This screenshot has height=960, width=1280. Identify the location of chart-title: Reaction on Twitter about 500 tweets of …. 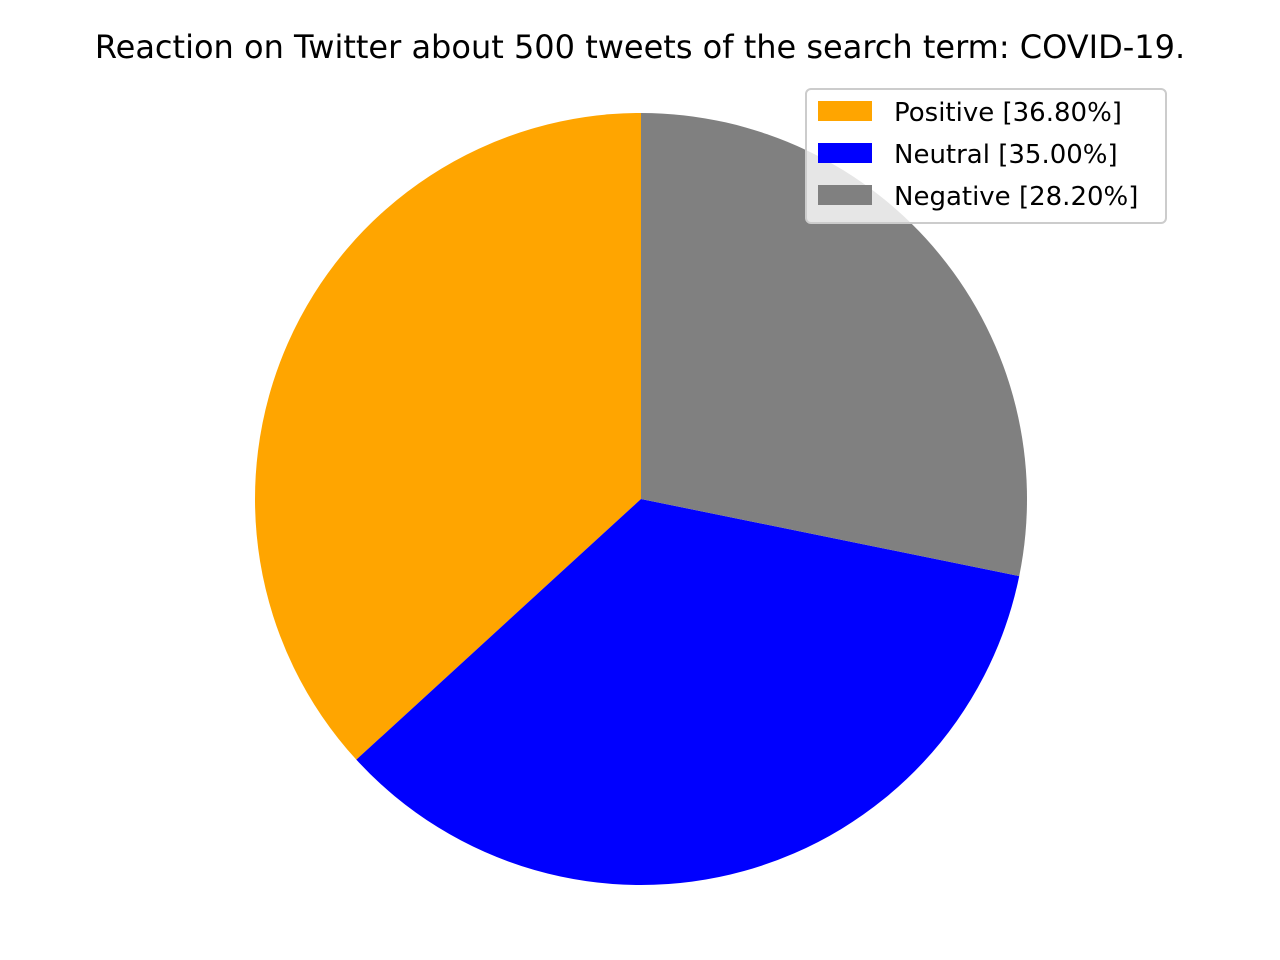
(640, 47).